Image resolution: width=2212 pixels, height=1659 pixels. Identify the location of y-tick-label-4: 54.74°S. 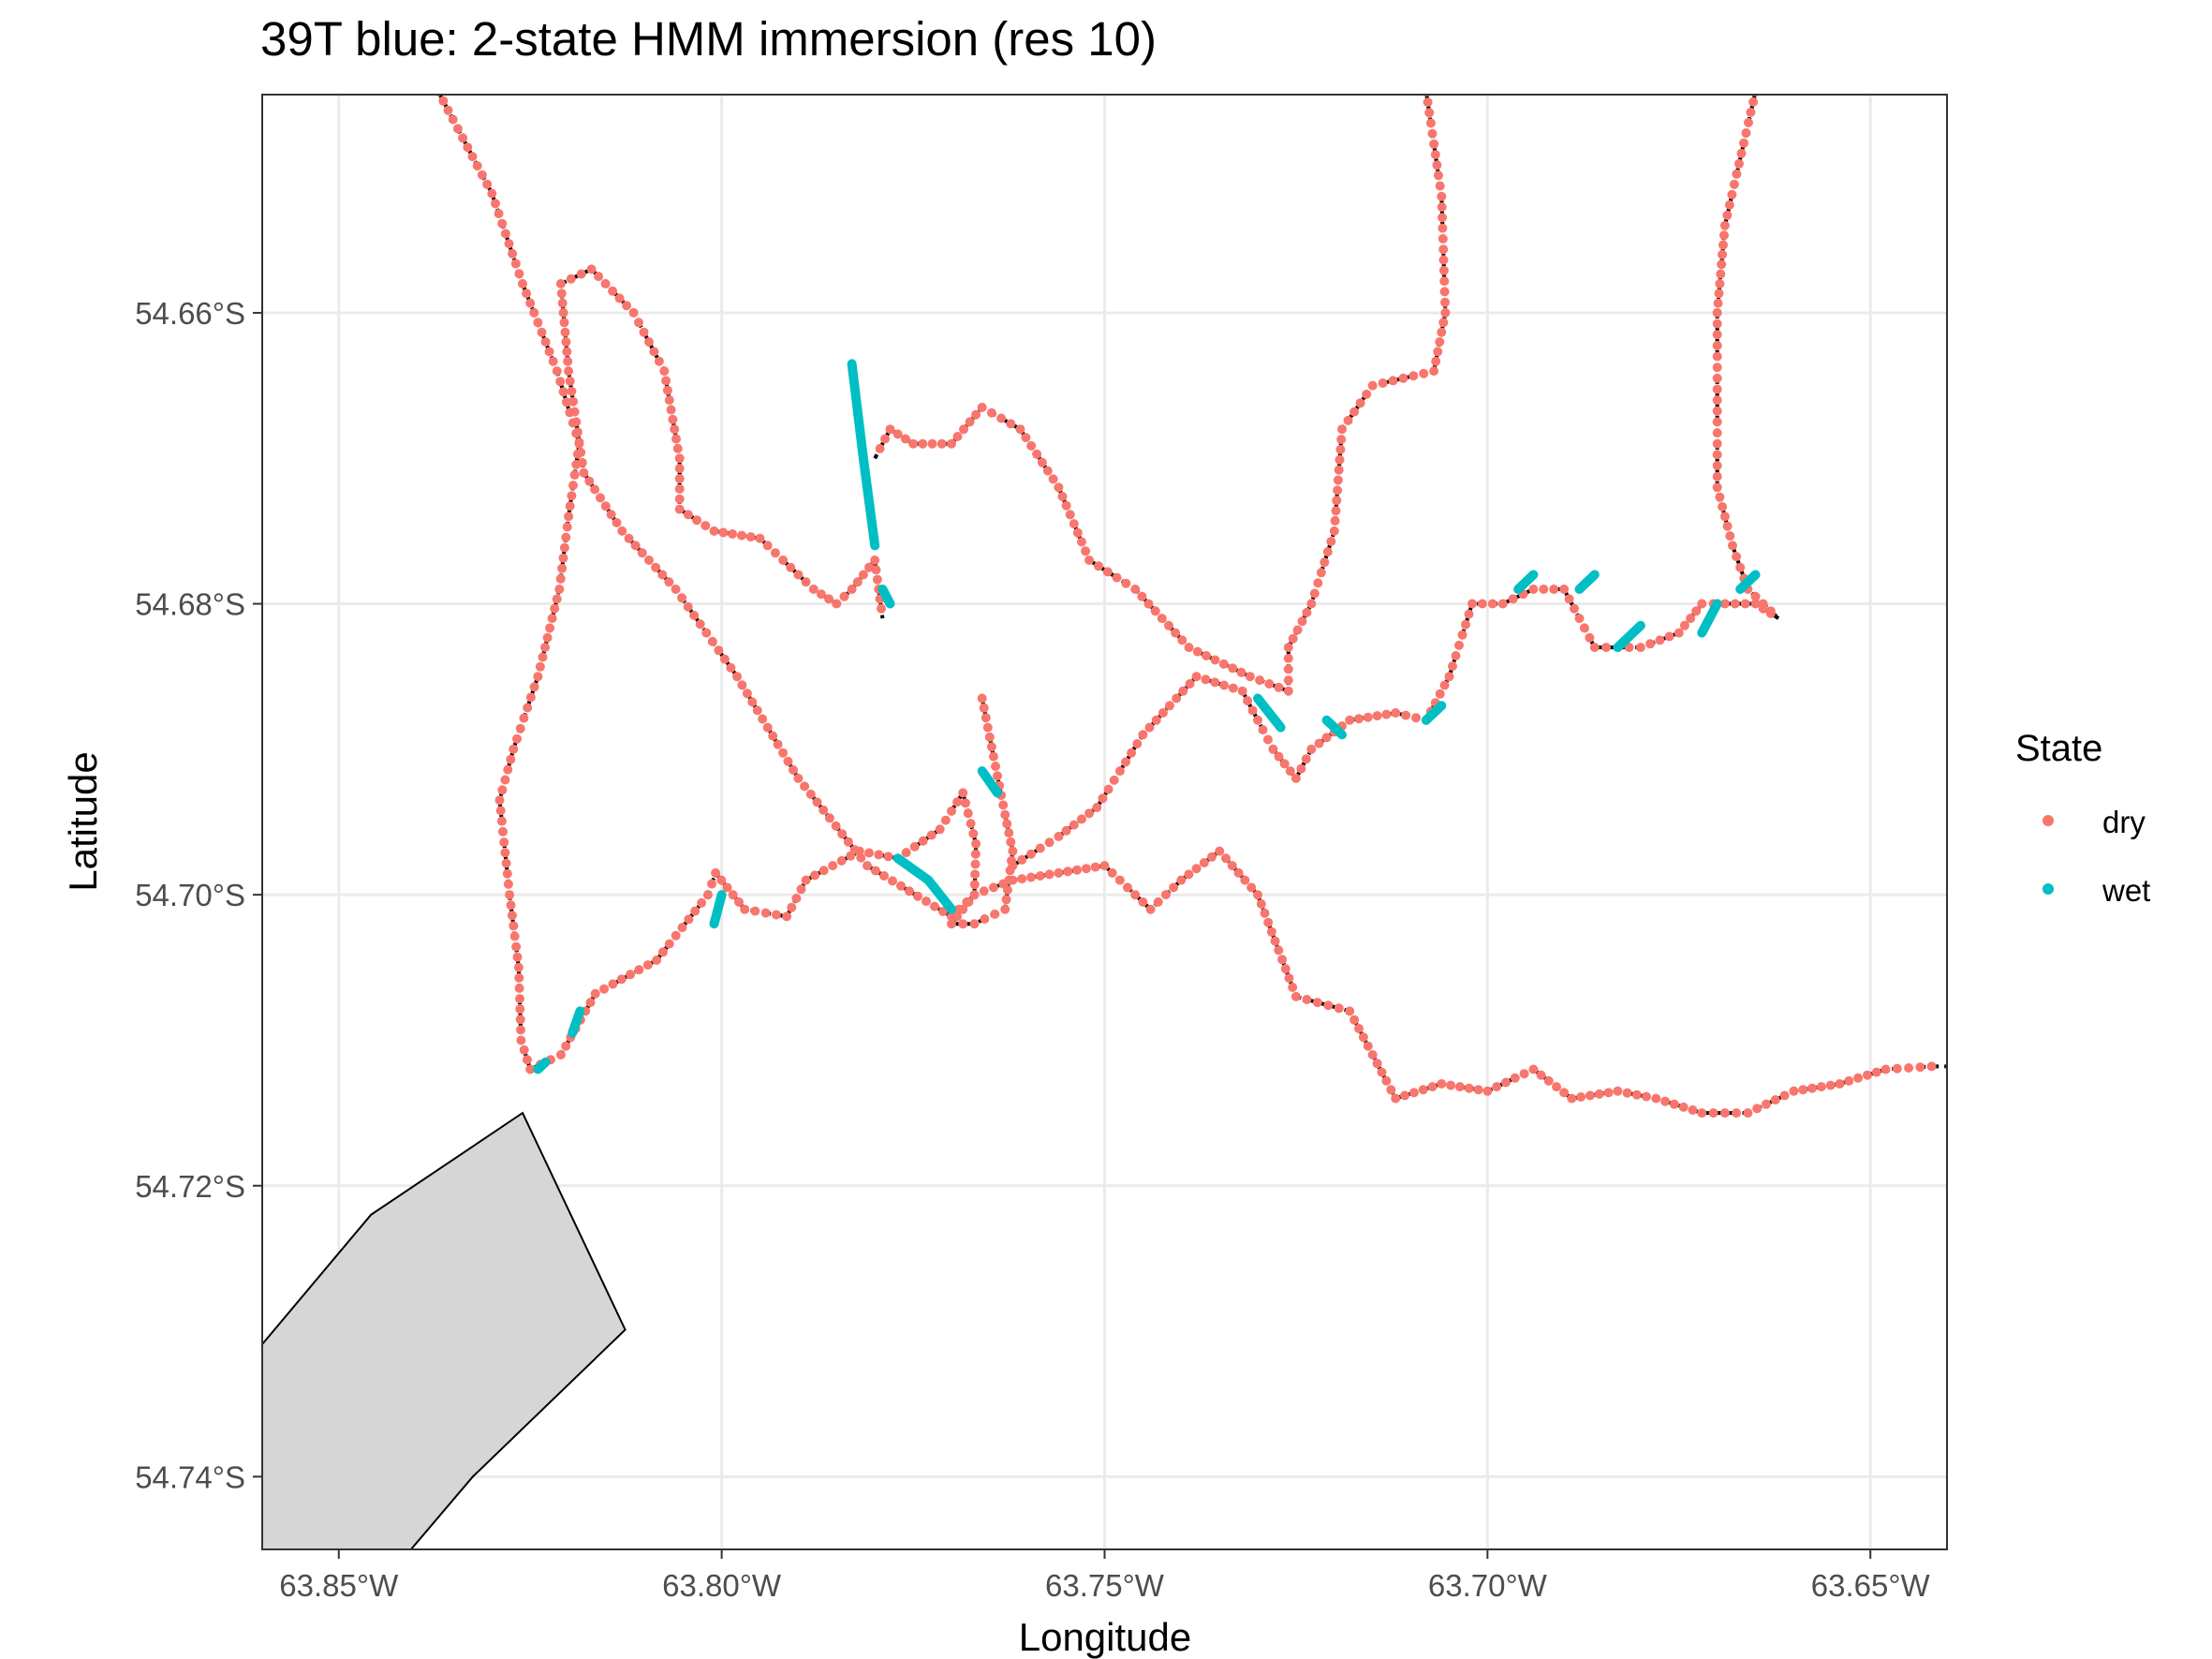
(190, 1476).